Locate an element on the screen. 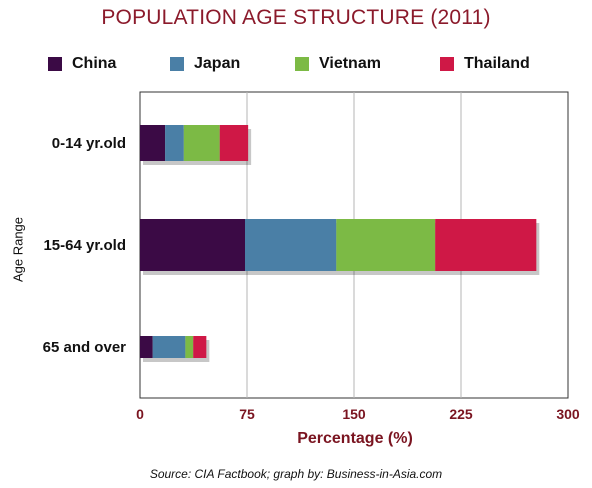  legend-label-vietnam: Vietnam is located at coordinates (350, 63).